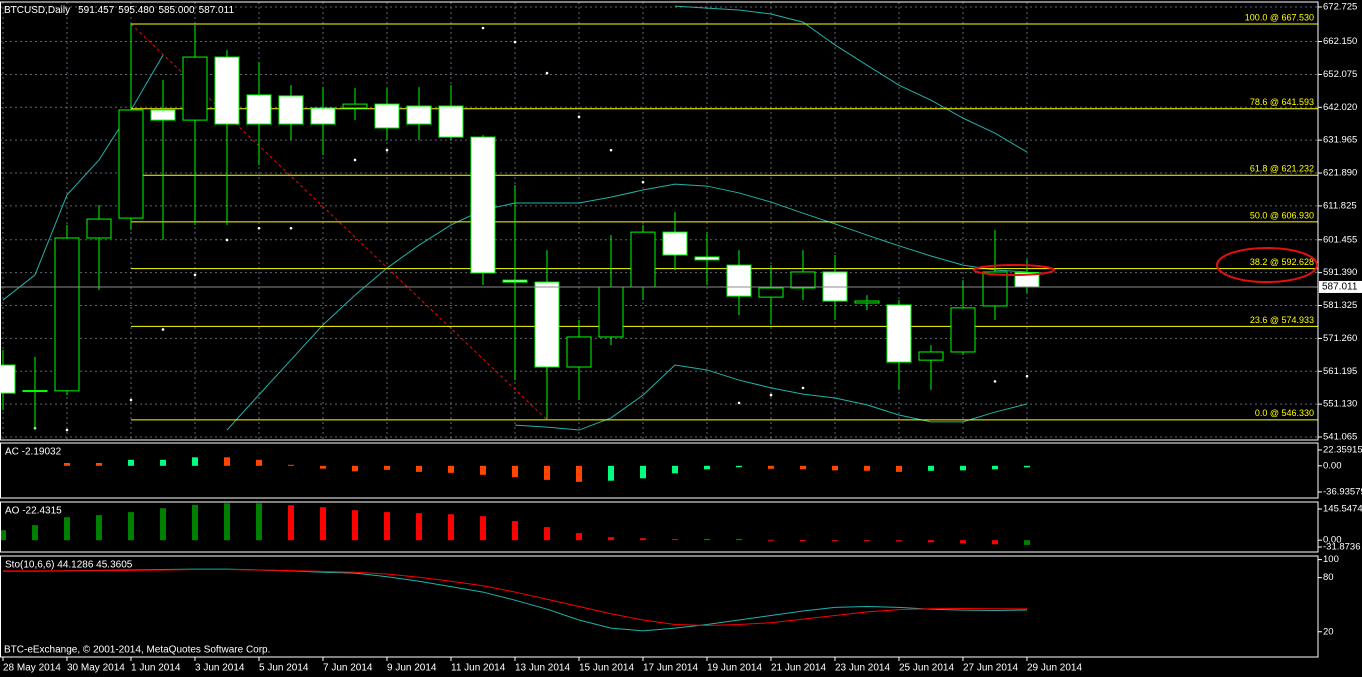 Image resolution: width=1362 pixels, height=677 pixels. What do you see at coordinates (1340, 41) in the screenshot?
I see `y-tick-label: 662.150` at bounding box center [1340, 41].